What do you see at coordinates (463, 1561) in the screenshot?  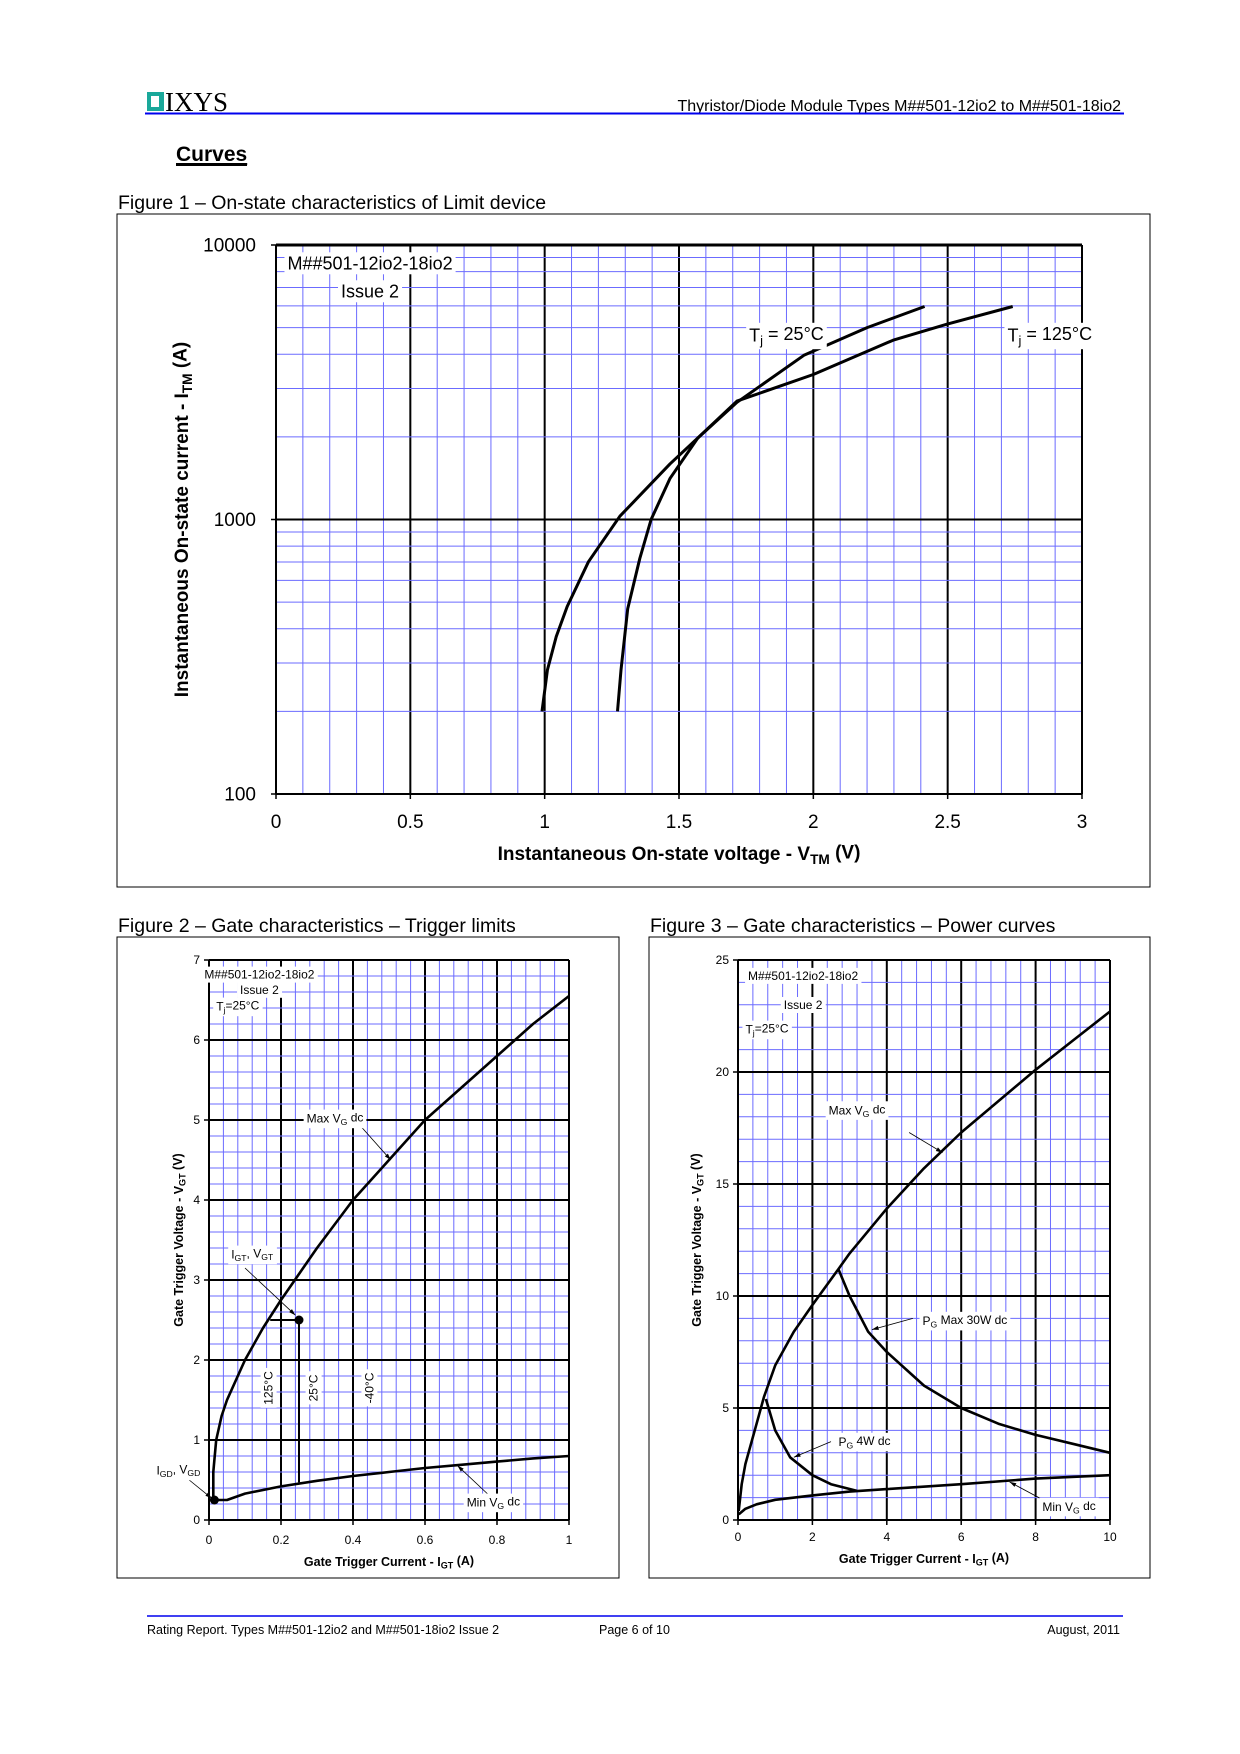 I see `text-part: (A)` at bounding box center [463, 1561].